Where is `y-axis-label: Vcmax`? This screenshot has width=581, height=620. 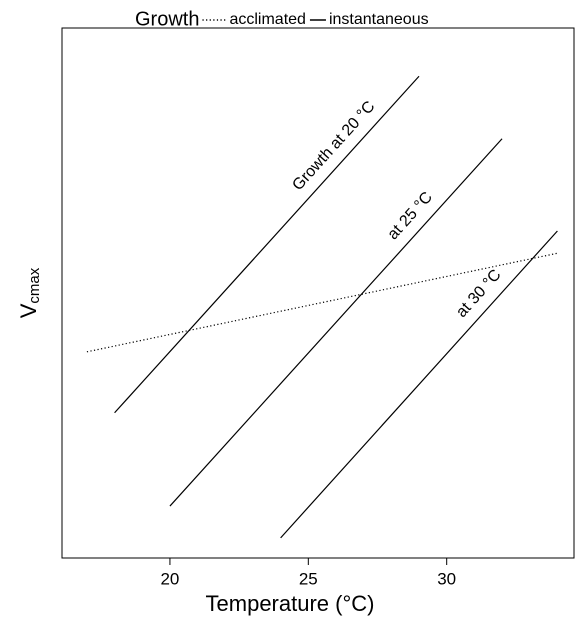 y-axis-label: Vcmax is located at coordinates (29, 292).